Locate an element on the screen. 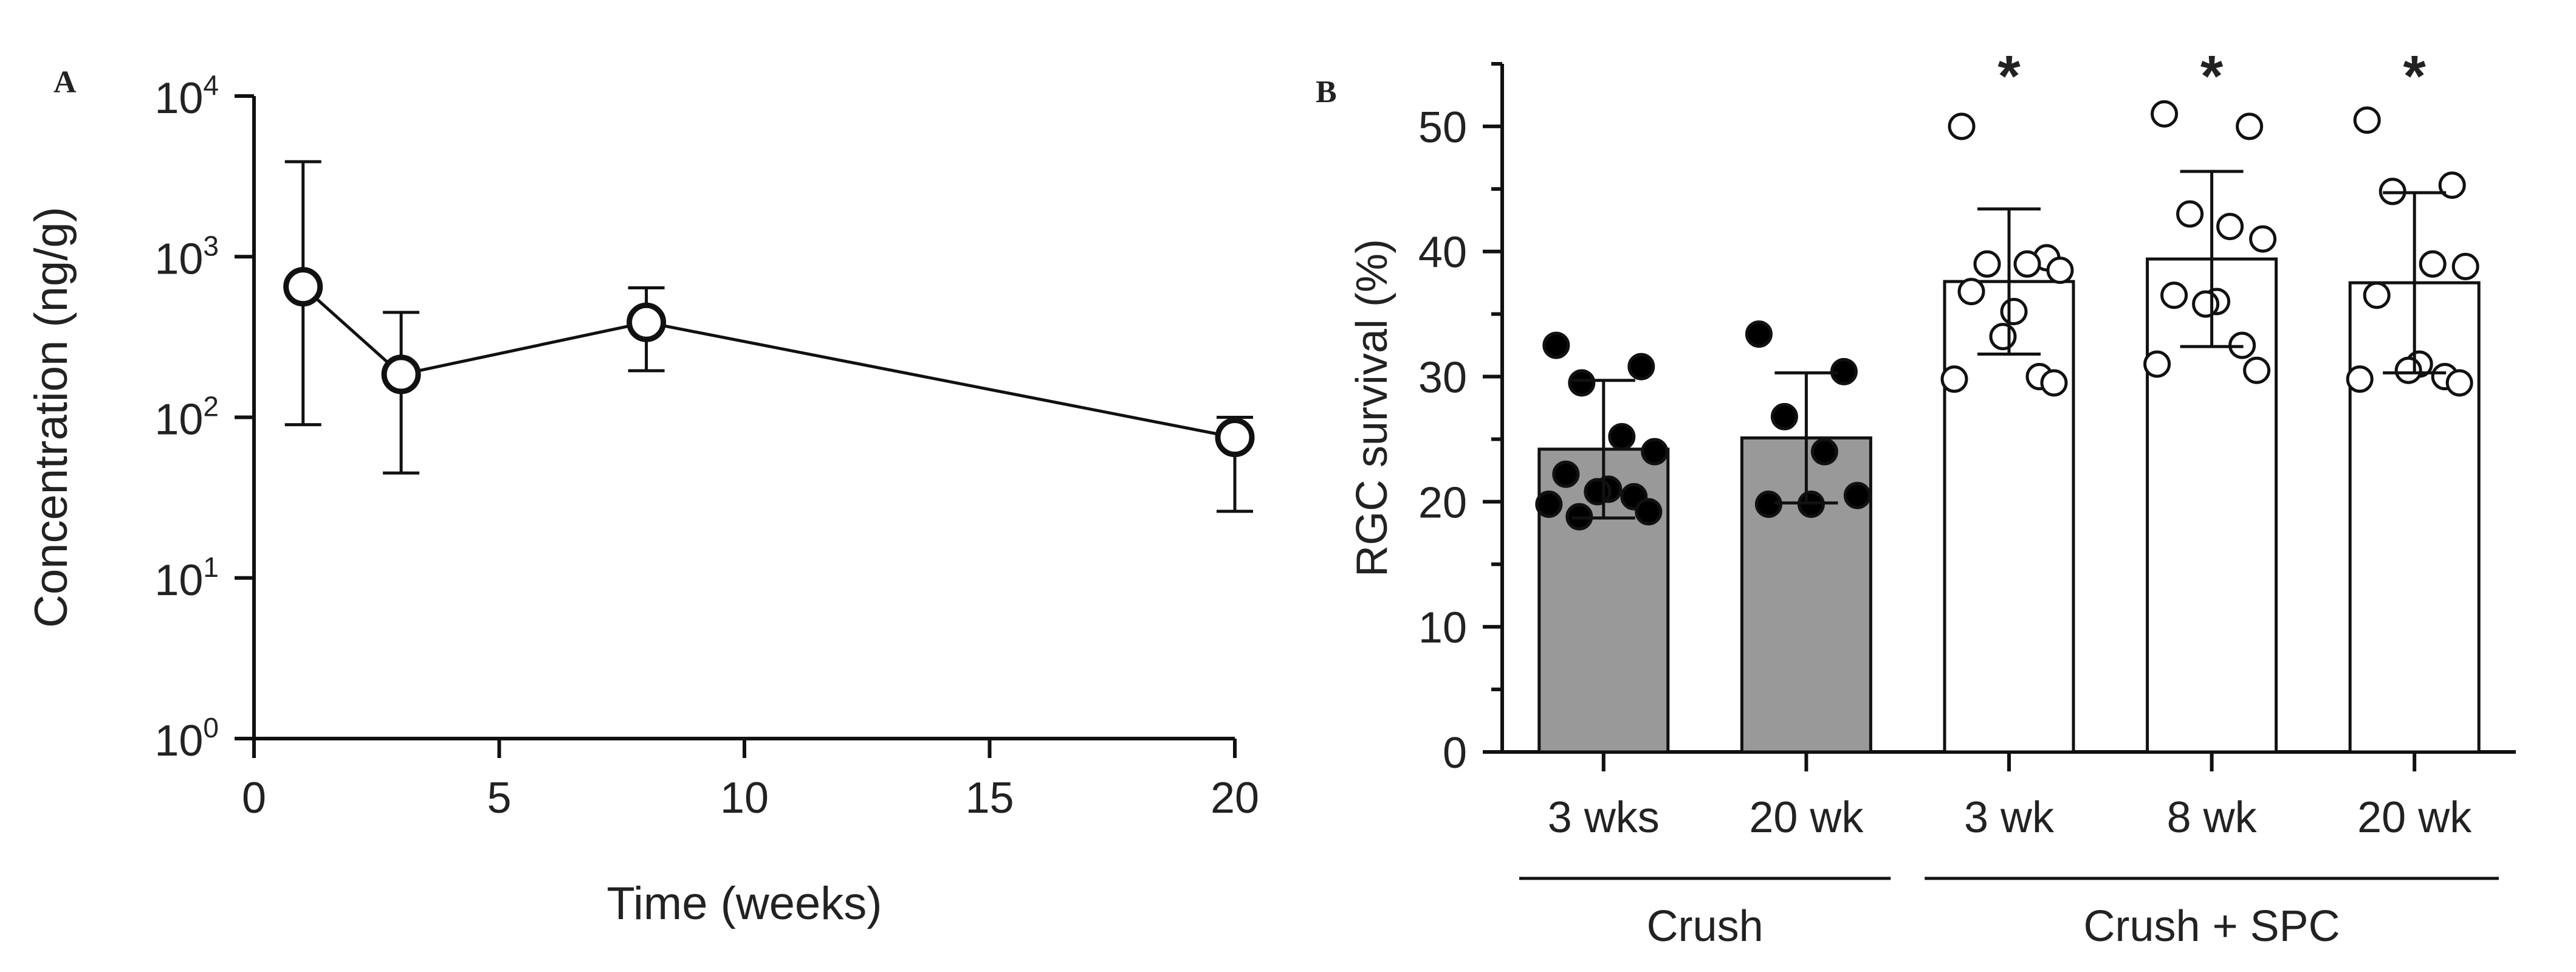  x-axis-title: Time (weeks) is located at coordinates (744, 904).